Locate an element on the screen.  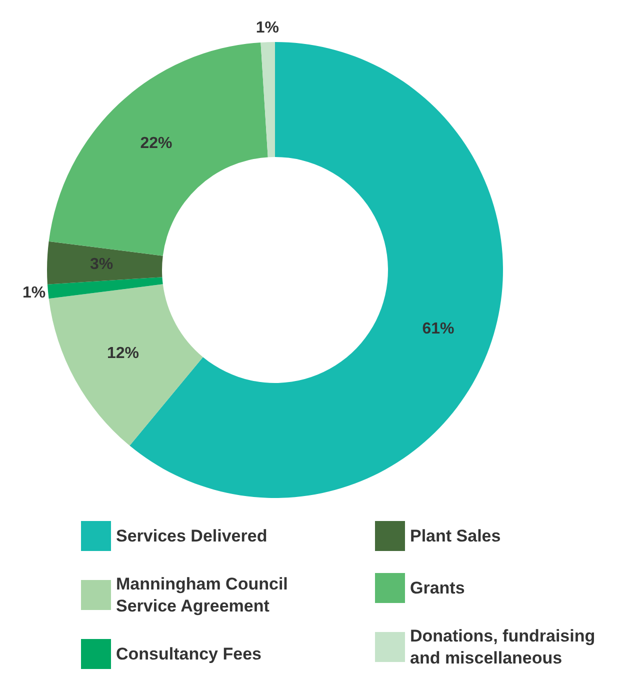
data-label: 61% is located at coordinates (438, 329).